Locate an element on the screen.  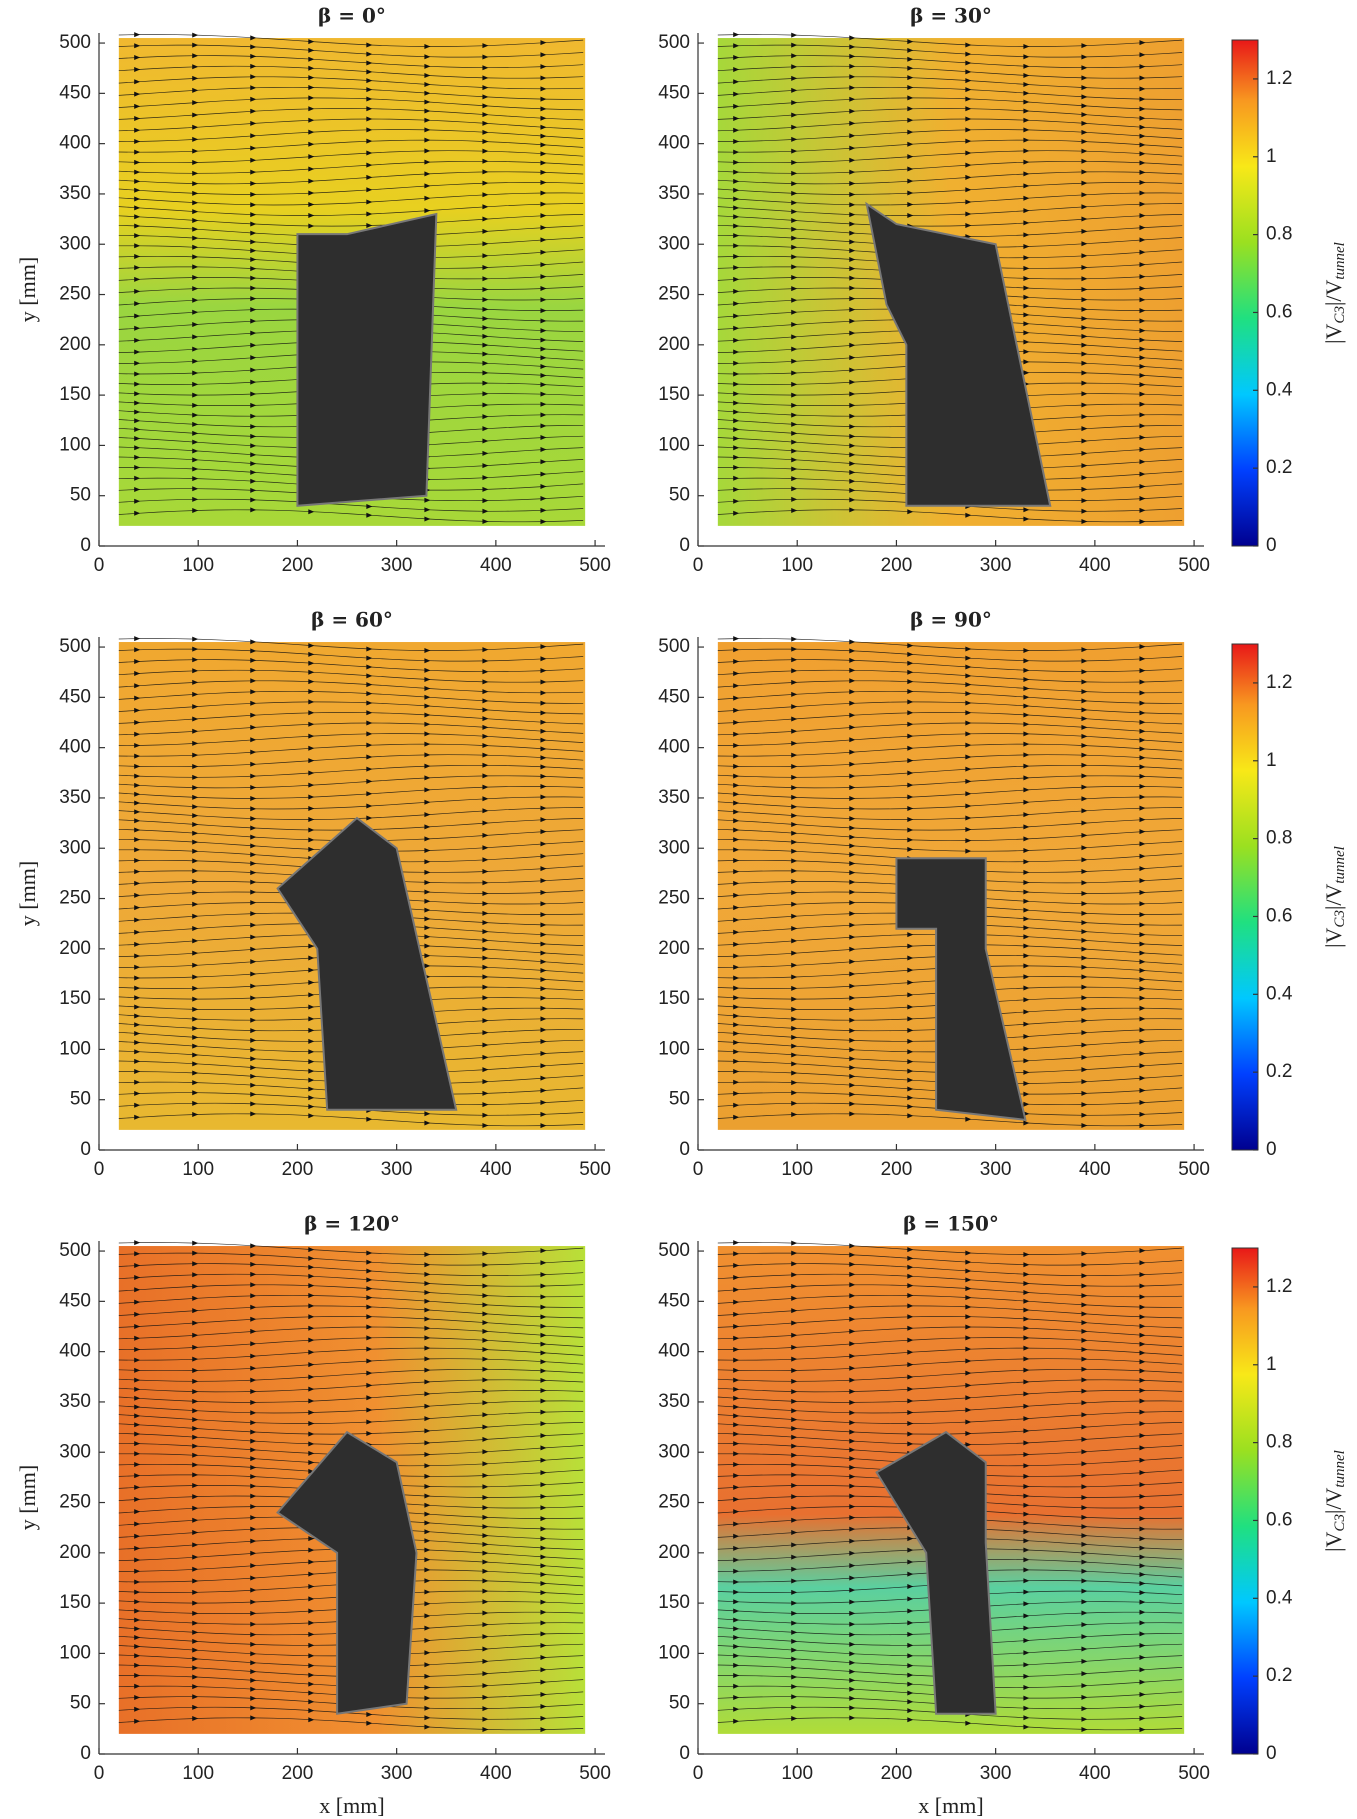
colorbar-label-part: |V is located at coordinates (1333, 333).